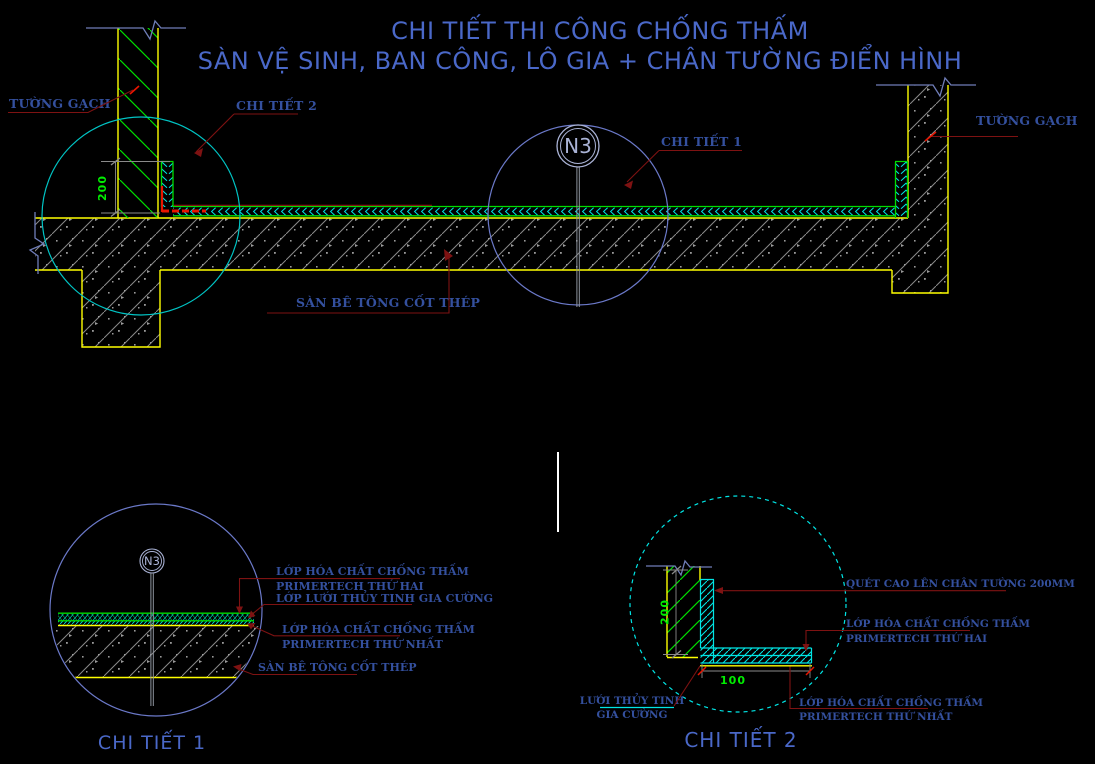 The height and width of the screenshot is (764, 1095). Describe the element at coordinates (37, 243) in the screenshot. I see `break-line-slab-left` at that location.